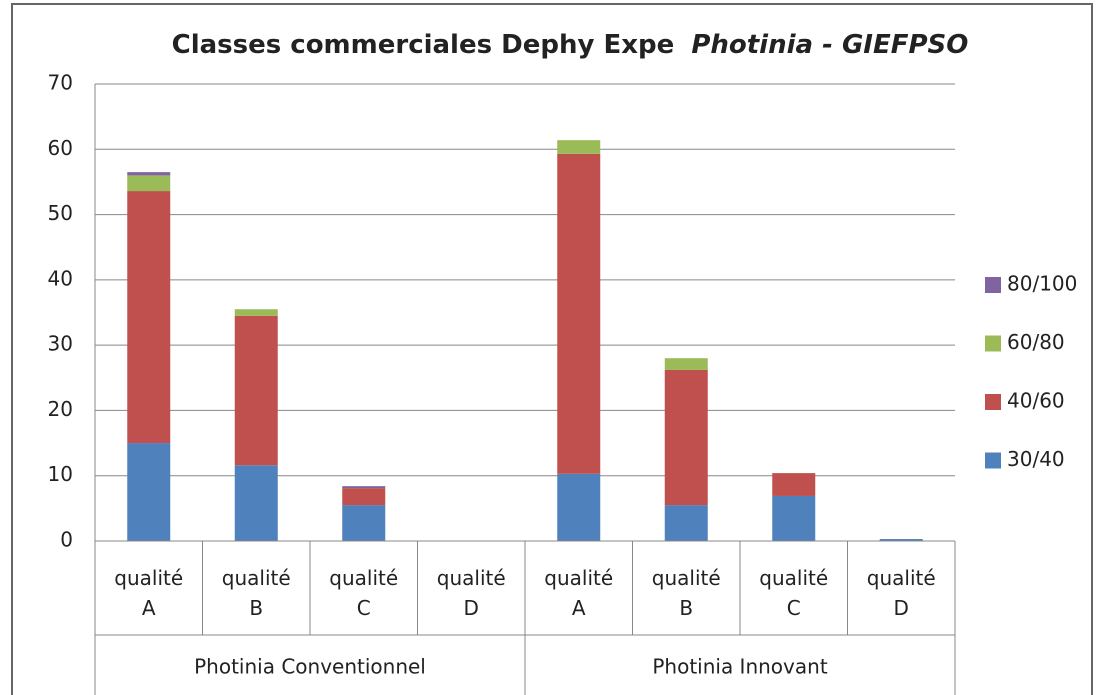  I want to click on y-tick-label: 60, so click(60, 148).